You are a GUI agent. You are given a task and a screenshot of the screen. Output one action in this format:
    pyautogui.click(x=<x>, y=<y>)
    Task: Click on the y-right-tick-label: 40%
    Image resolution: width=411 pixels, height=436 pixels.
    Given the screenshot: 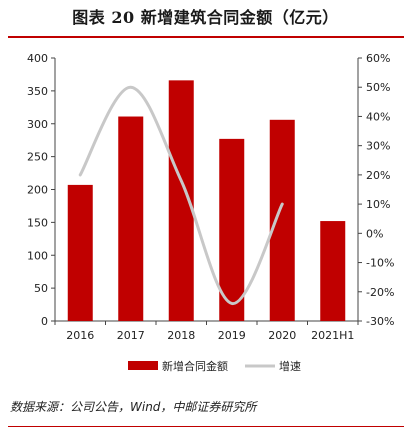 What is the action you would take?
    pyautogui.click(x=378, y=116)
    